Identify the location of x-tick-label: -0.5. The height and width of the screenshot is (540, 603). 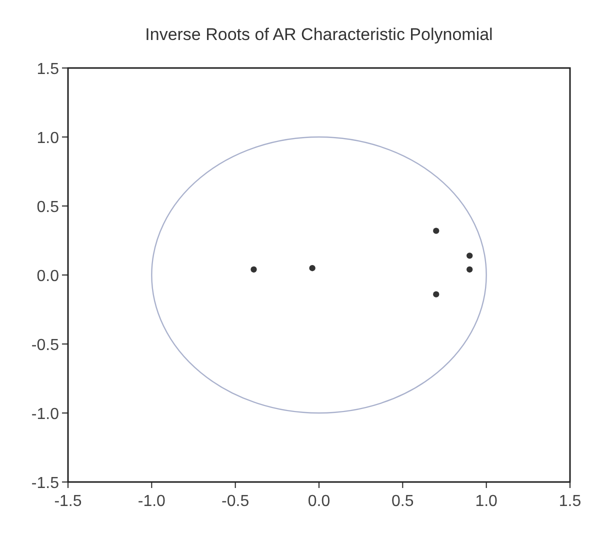
(236, 501).